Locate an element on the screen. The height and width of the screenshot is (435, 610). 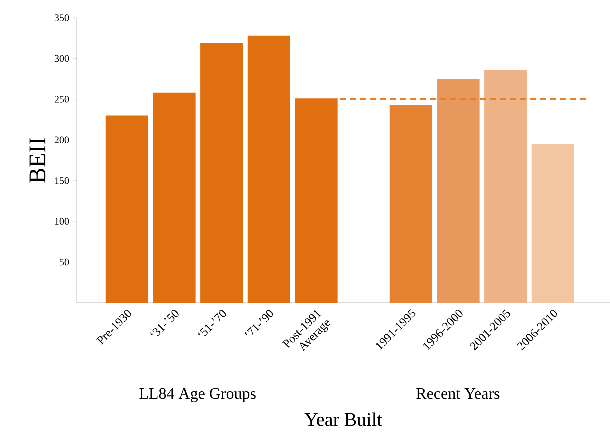
y-tick-label: 50 is located at coordinates (65, 262).